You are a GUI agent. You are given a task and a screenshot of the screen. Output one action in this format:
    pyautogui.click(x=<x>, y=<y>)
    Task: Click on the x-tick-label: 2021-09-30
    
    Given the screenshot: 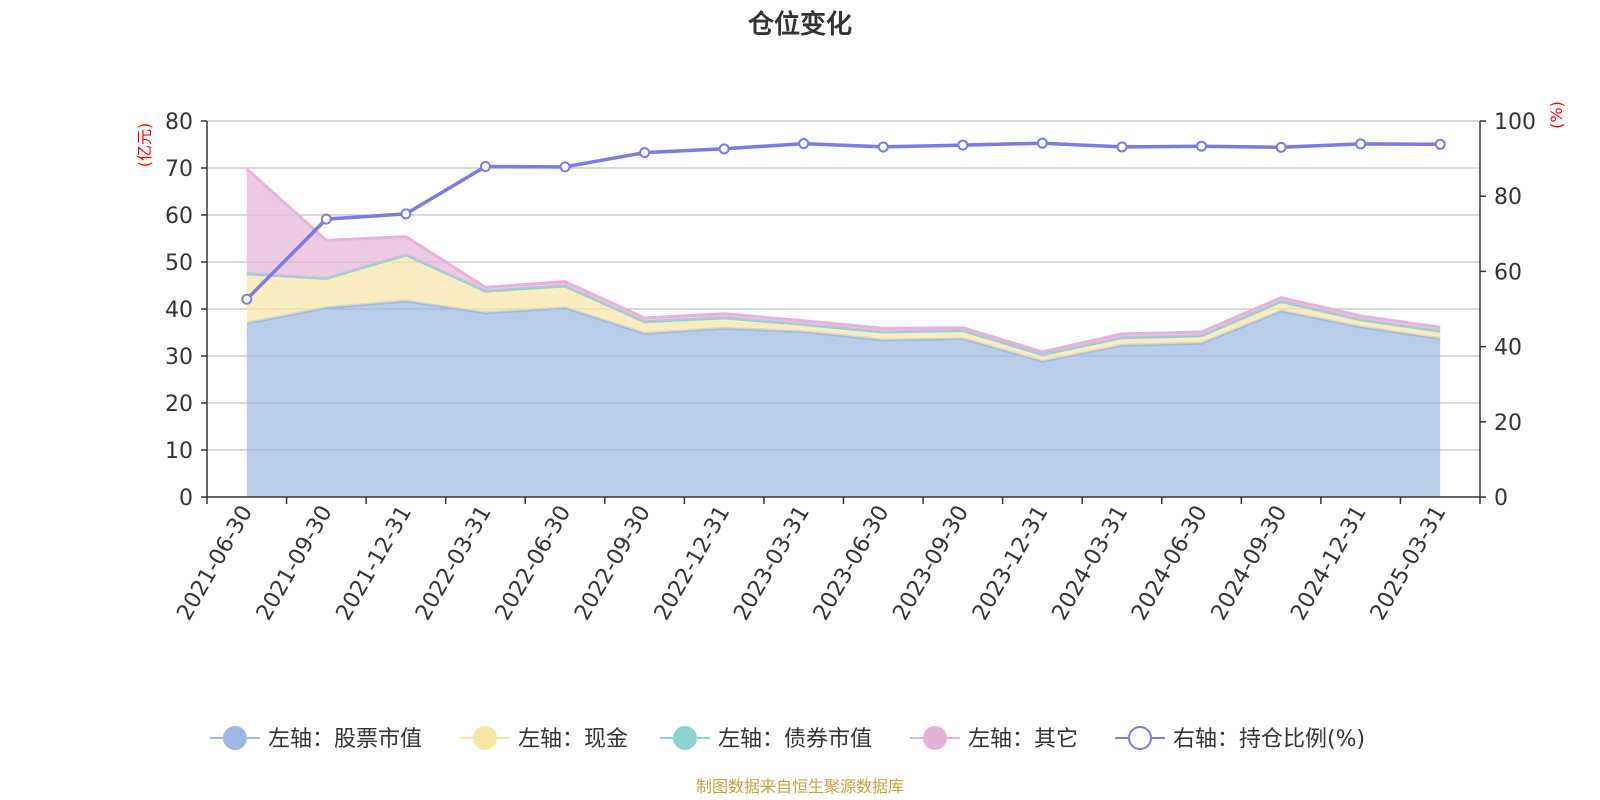 What is the action you would take?
    pyautogui.click(x=295, y=563)
    